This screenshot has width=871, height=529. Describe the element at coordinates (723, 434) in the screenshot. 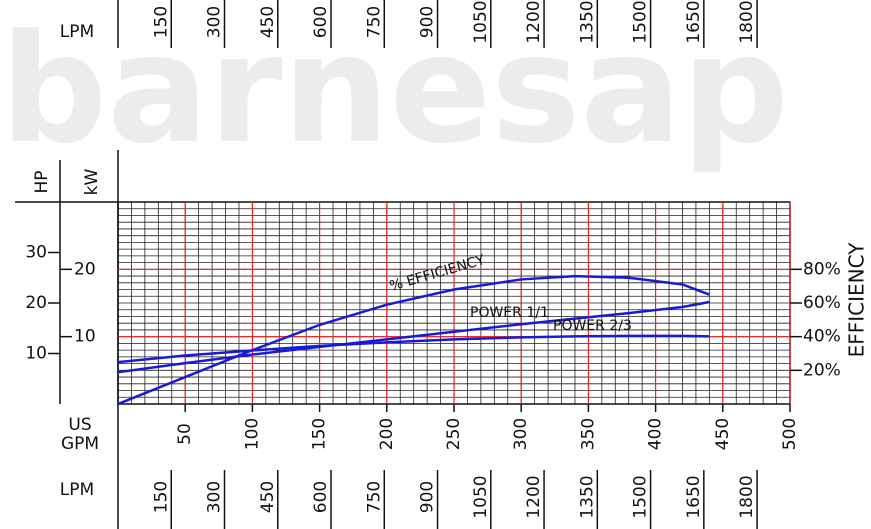

I see `x-tick-label: 450` at that location.